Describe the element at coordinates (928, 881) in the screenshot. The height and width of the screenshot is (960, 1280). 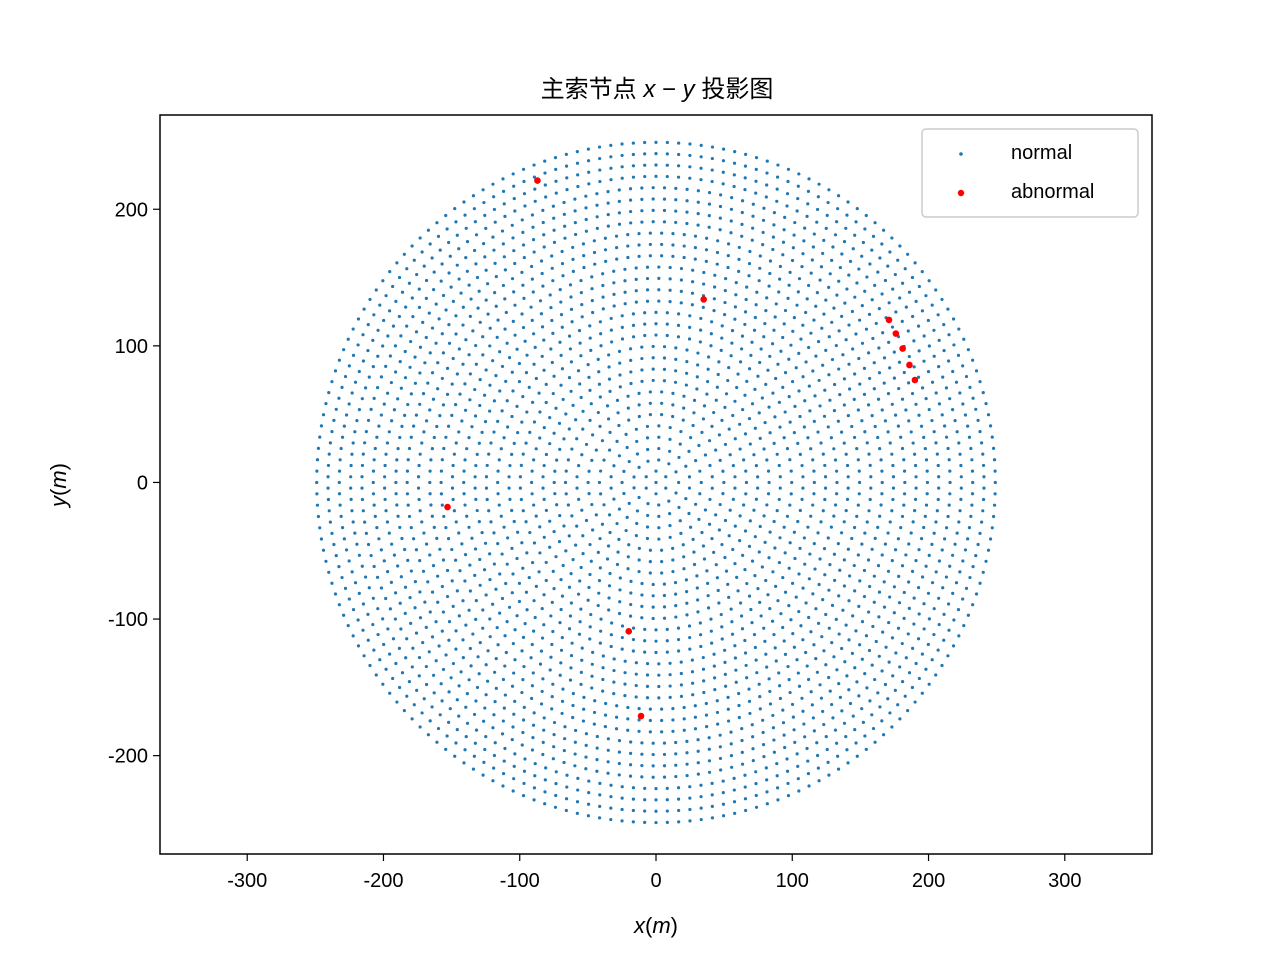
I see `x-tick-label: 200` at that location.